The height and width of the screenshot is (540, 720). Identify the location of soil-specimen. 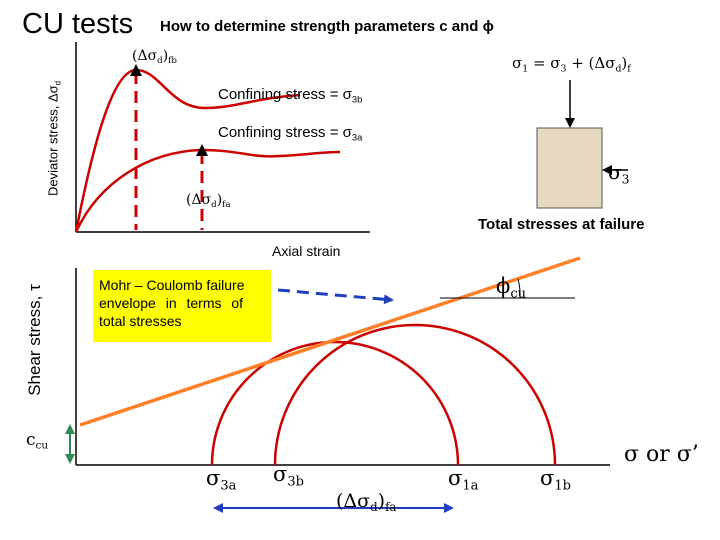
(569, 168).